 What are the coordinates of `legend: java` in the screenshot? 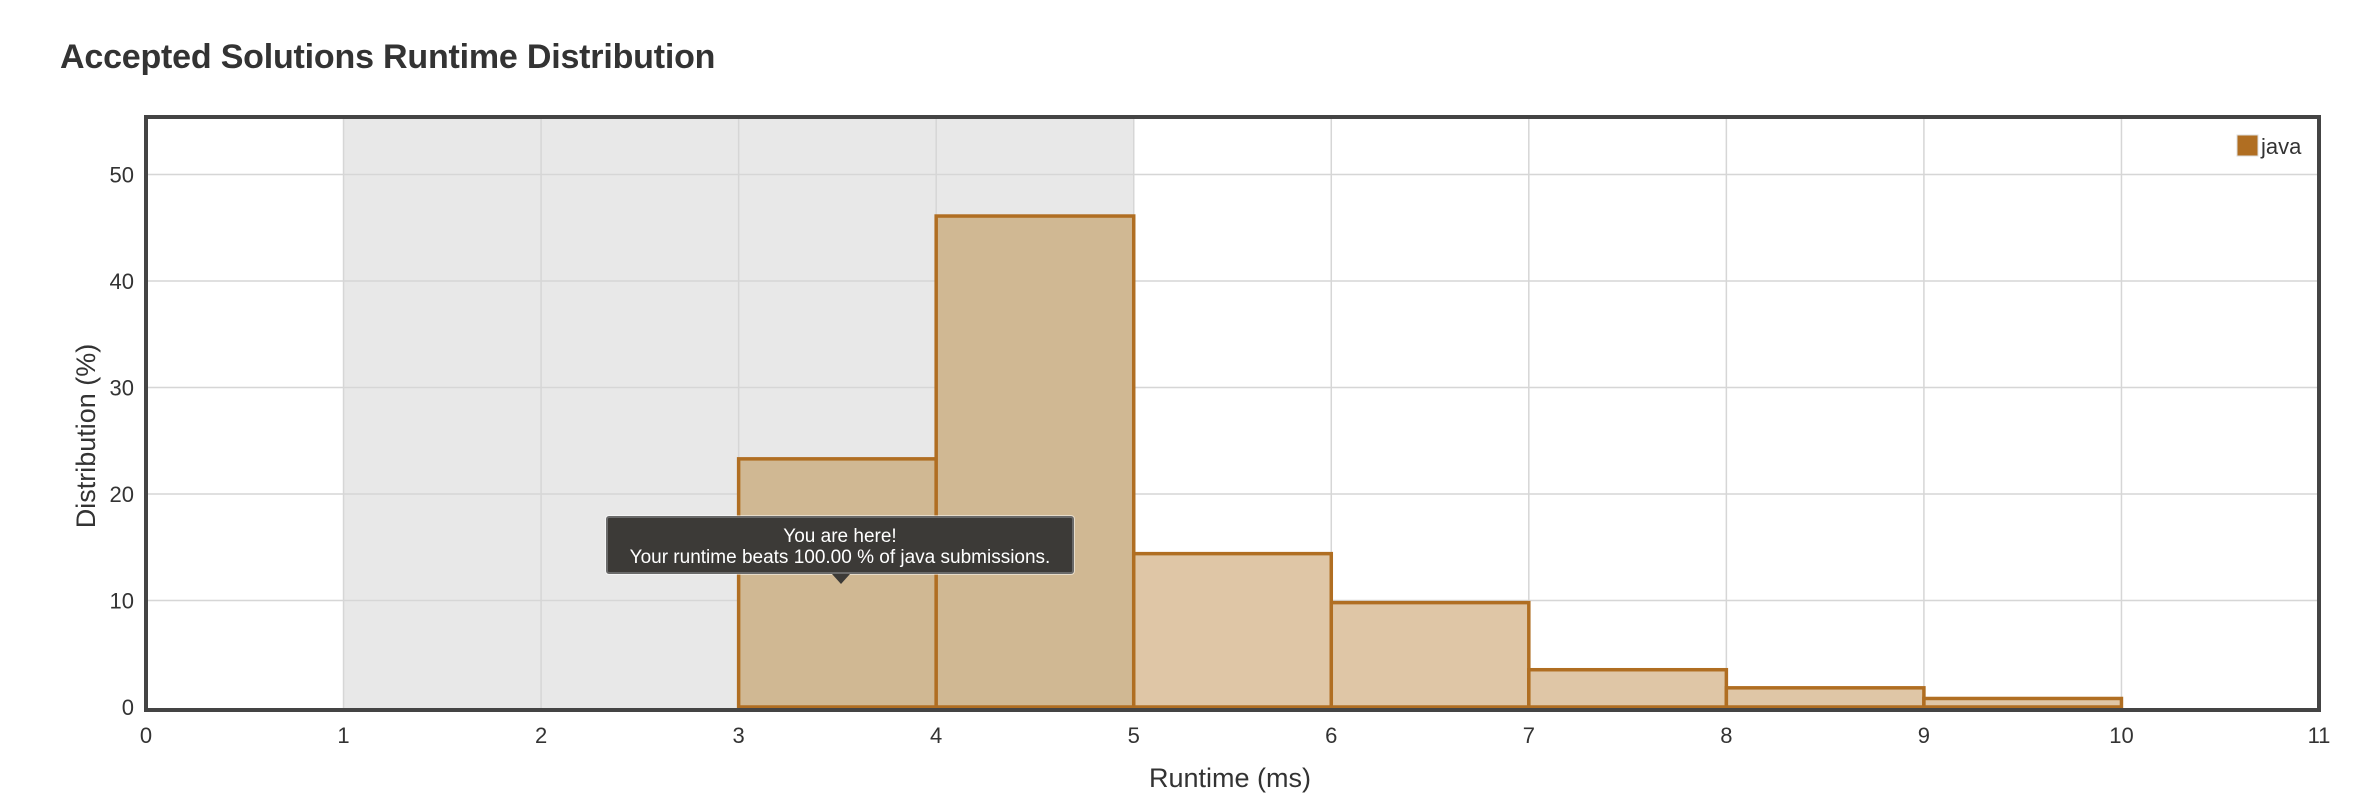 It's located at (2269, 146).